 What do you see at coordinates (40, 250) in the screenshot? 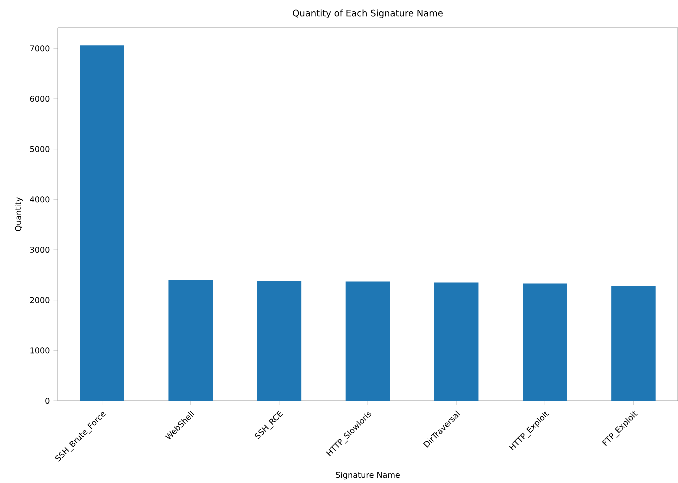
I see `y-tick-label: 3000` at bounding box center [40, 250].